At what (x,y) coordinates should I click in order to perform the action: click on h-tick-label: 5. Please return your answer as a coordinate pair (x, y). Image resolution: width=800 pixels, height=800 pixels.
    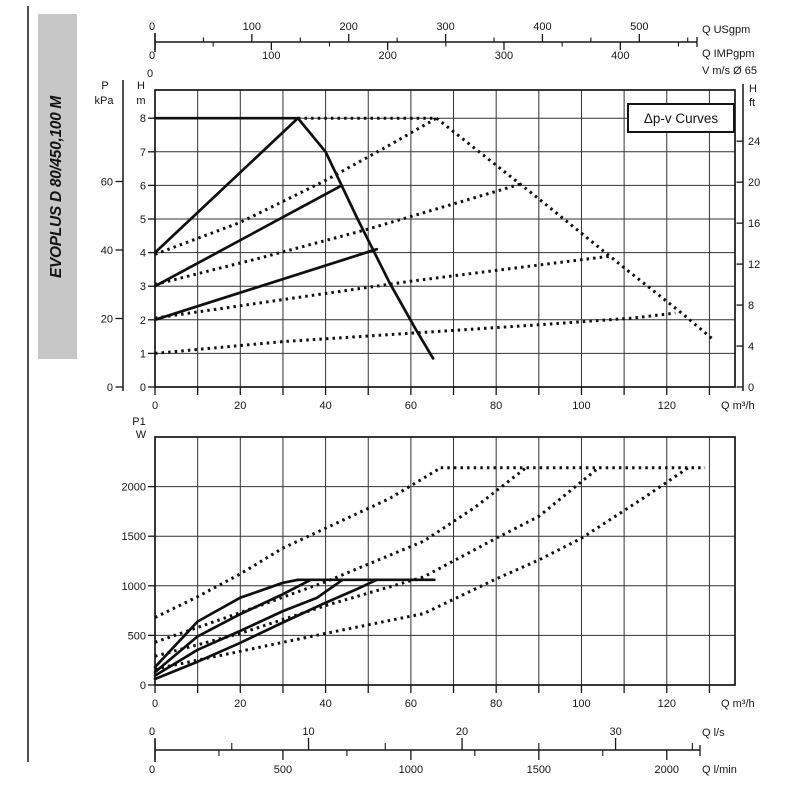
    Looking at the image, I should click on (143, 220).